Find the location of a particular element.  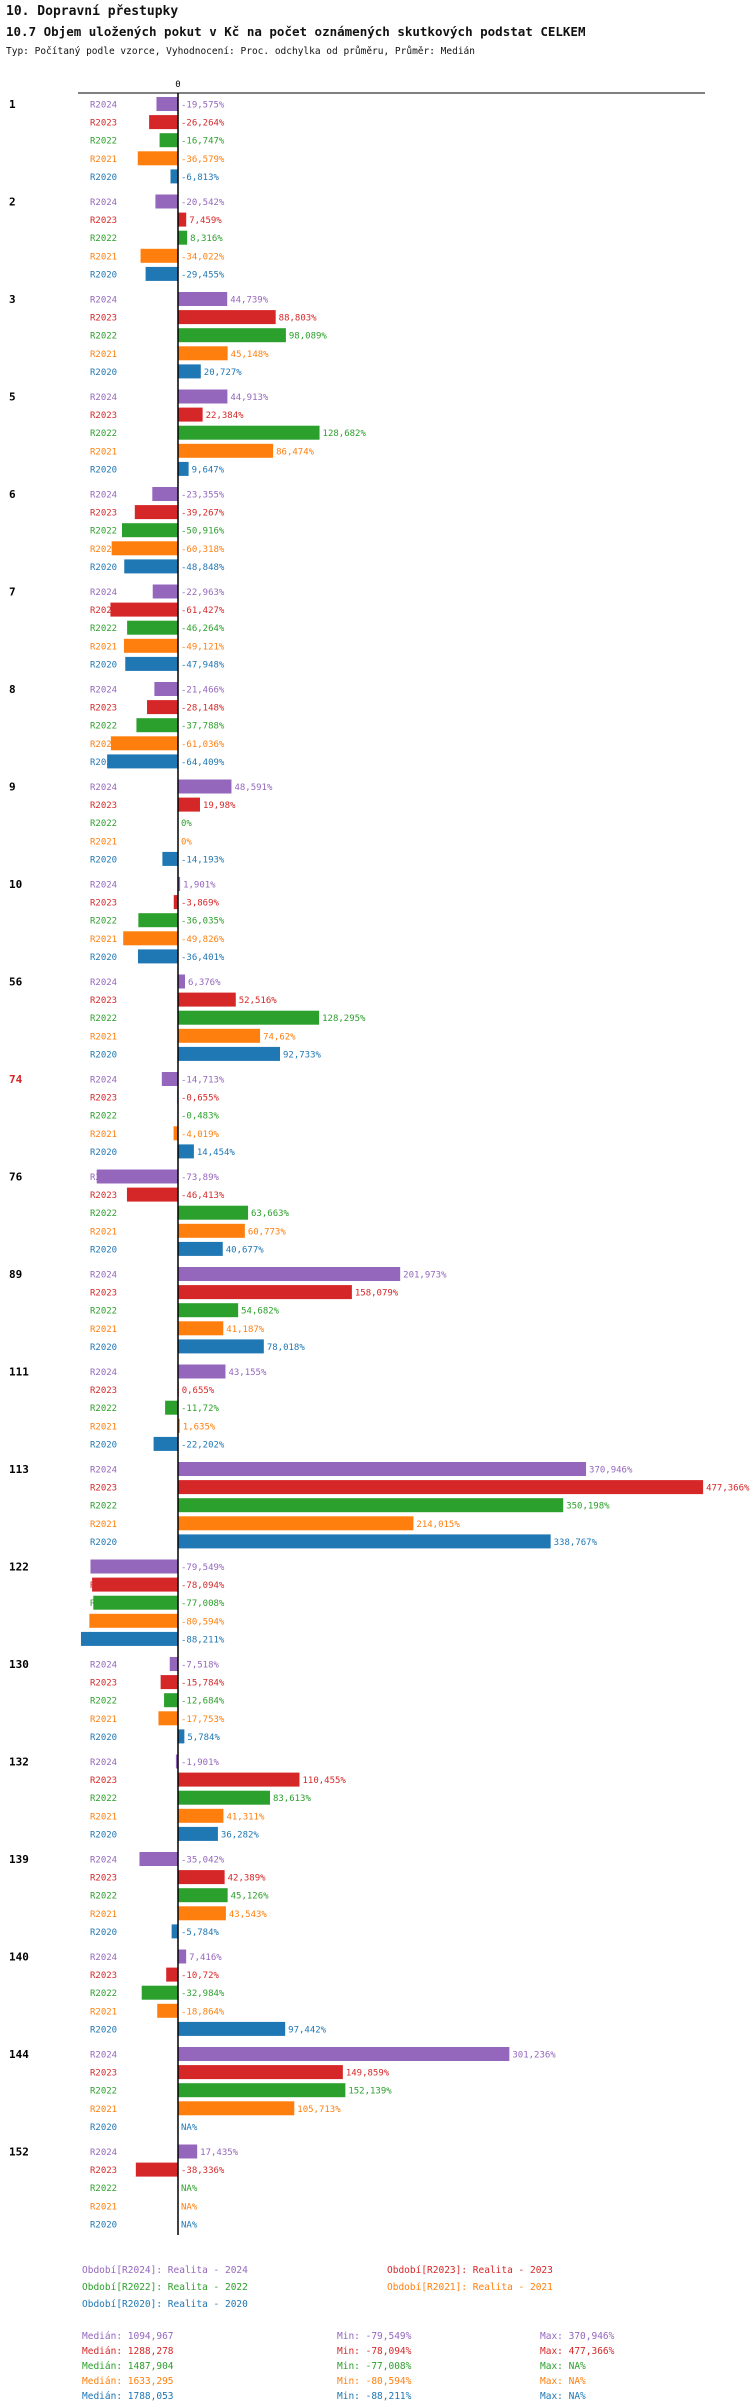

group-label: 113 is located at coordinates (19, 1469).